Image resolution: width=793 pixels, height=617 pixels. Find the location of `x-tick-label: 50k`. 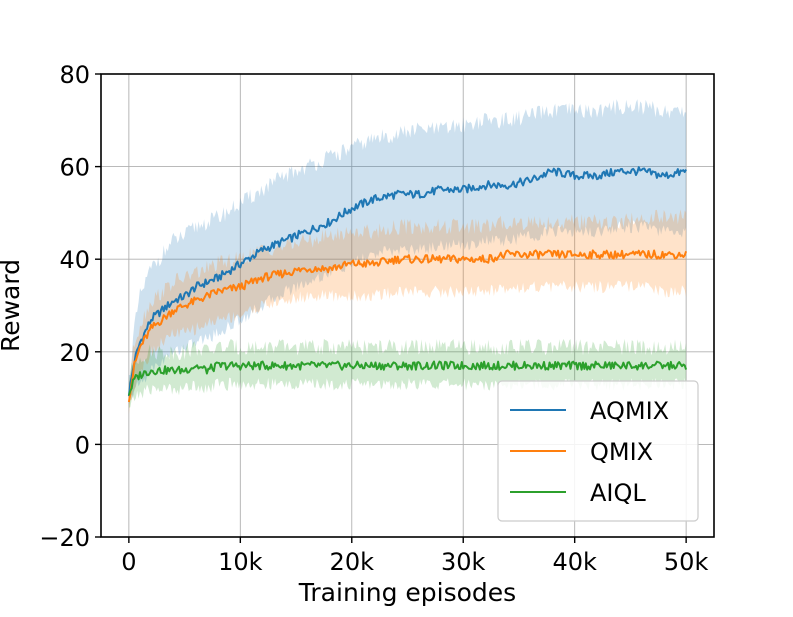

x-tick-label: 50k is located at coordinates (686, 562).